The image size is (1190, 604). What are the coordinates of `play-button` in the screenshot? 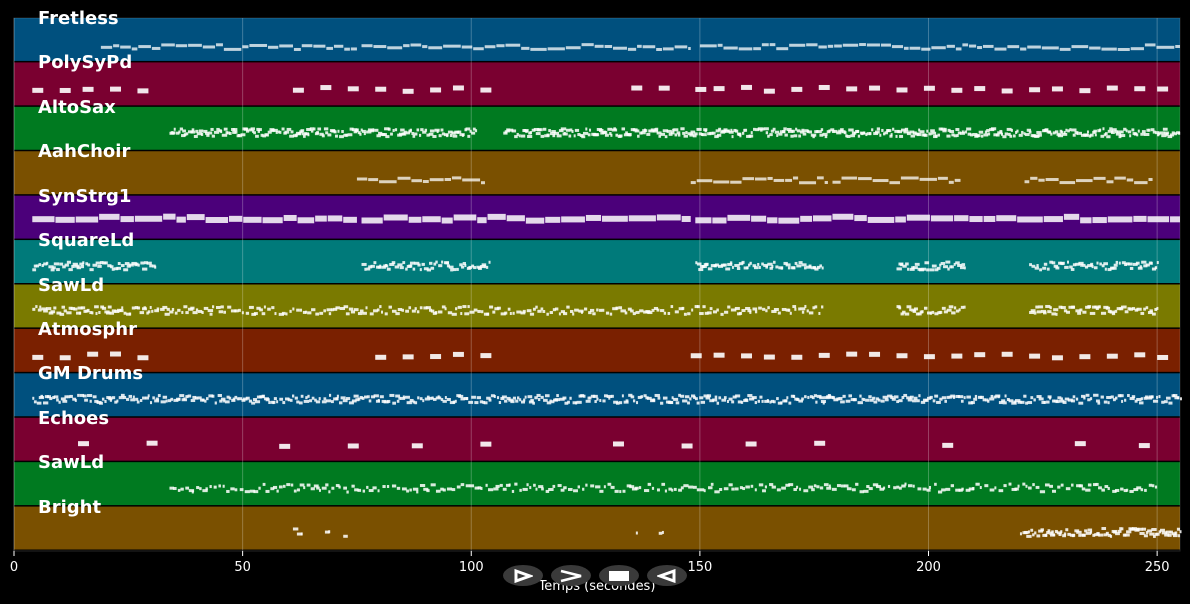 It's located at (523, 575).